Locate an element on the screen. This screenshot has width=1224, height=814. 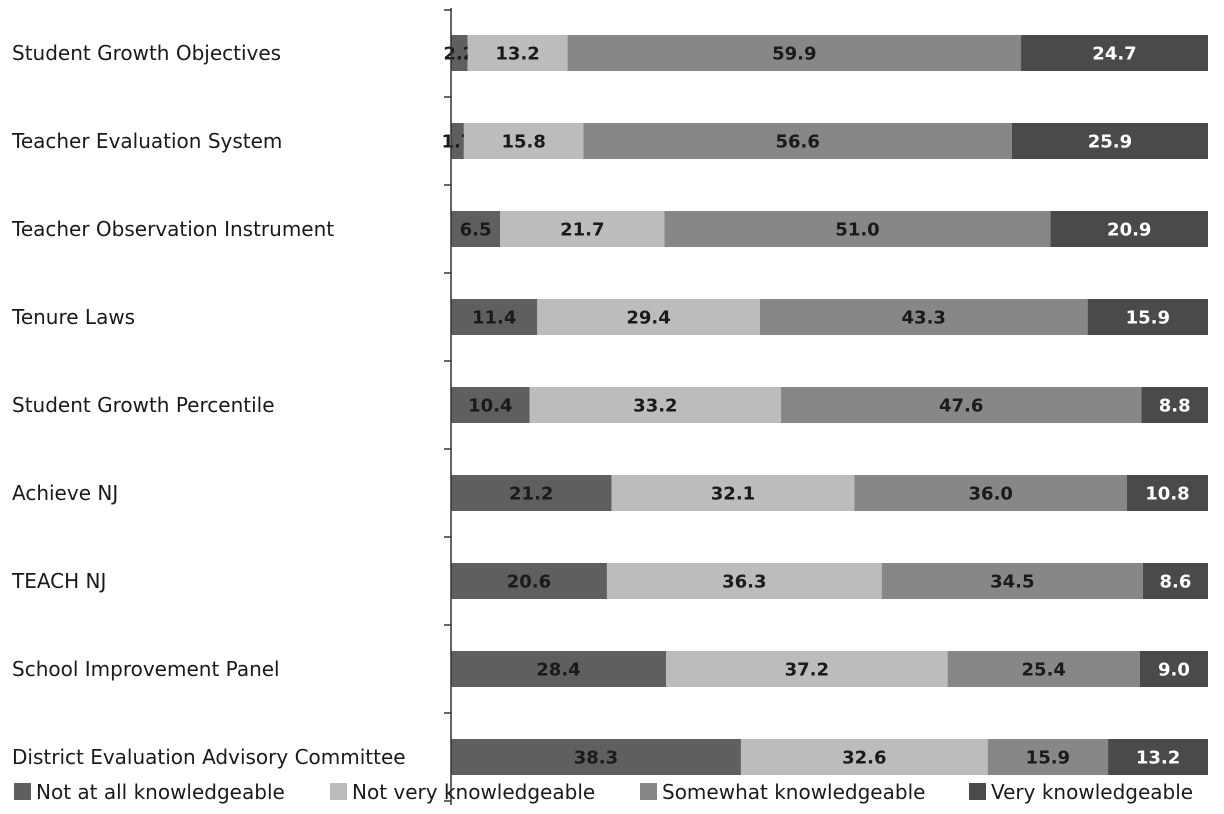
data-label: 25.4 is located at coordinates (1044, 670).